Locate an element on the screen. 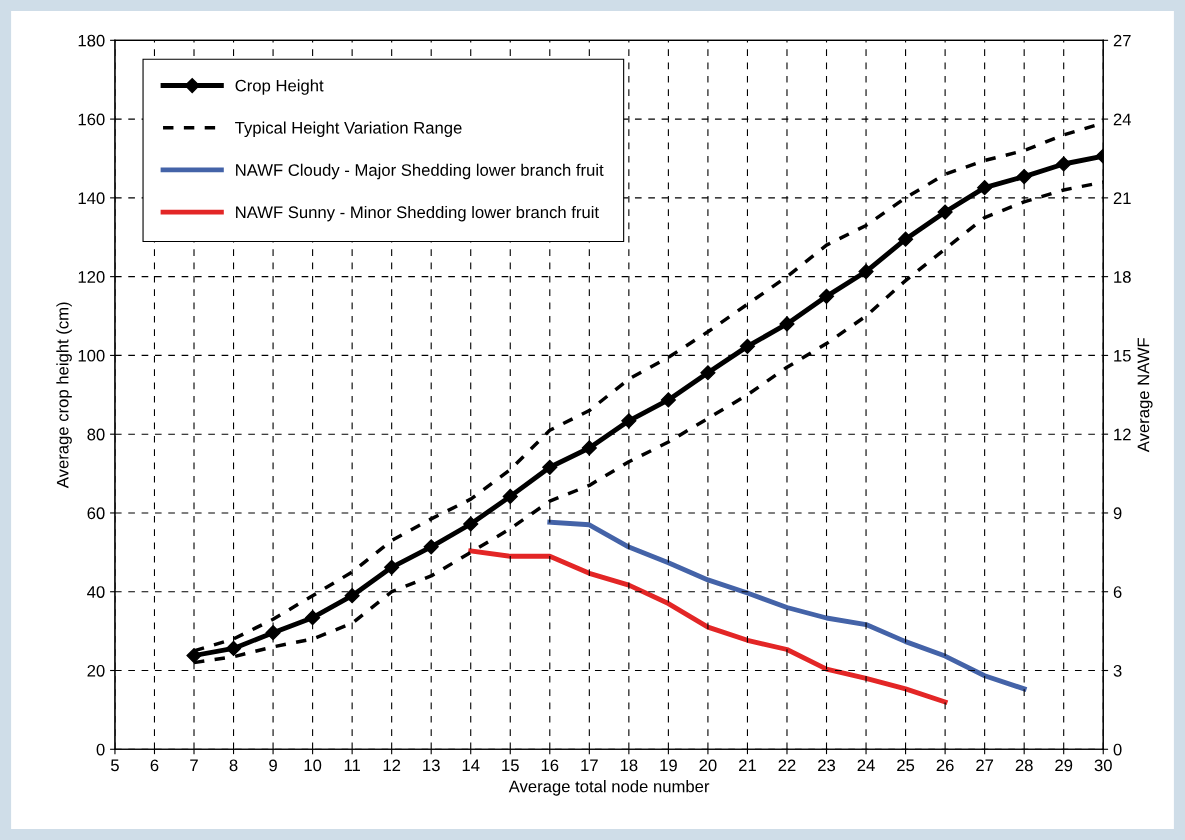  x-tick-label: 10 is located at coordinates (313, 765).